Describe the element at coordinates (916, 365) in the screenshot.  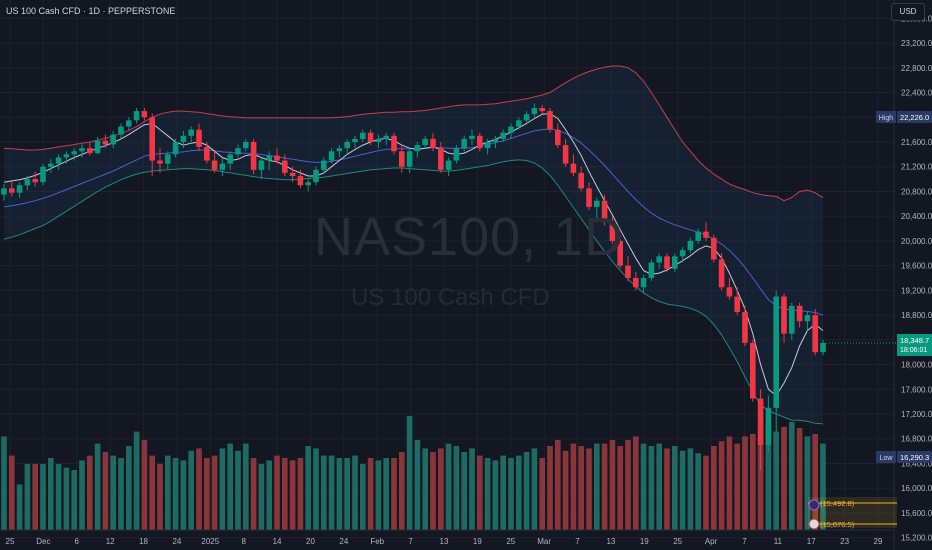
I see `price-tick-label: 18,000.0` at that location.